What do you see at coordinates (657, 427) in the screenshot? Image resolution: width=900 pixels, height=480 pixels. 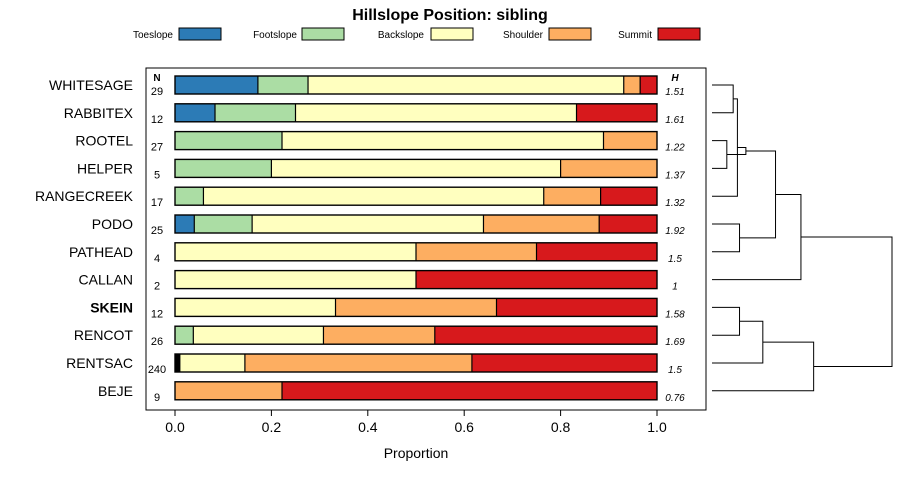 I see `x-tick-label-5: 1.0` at bounding box center [657, 427].